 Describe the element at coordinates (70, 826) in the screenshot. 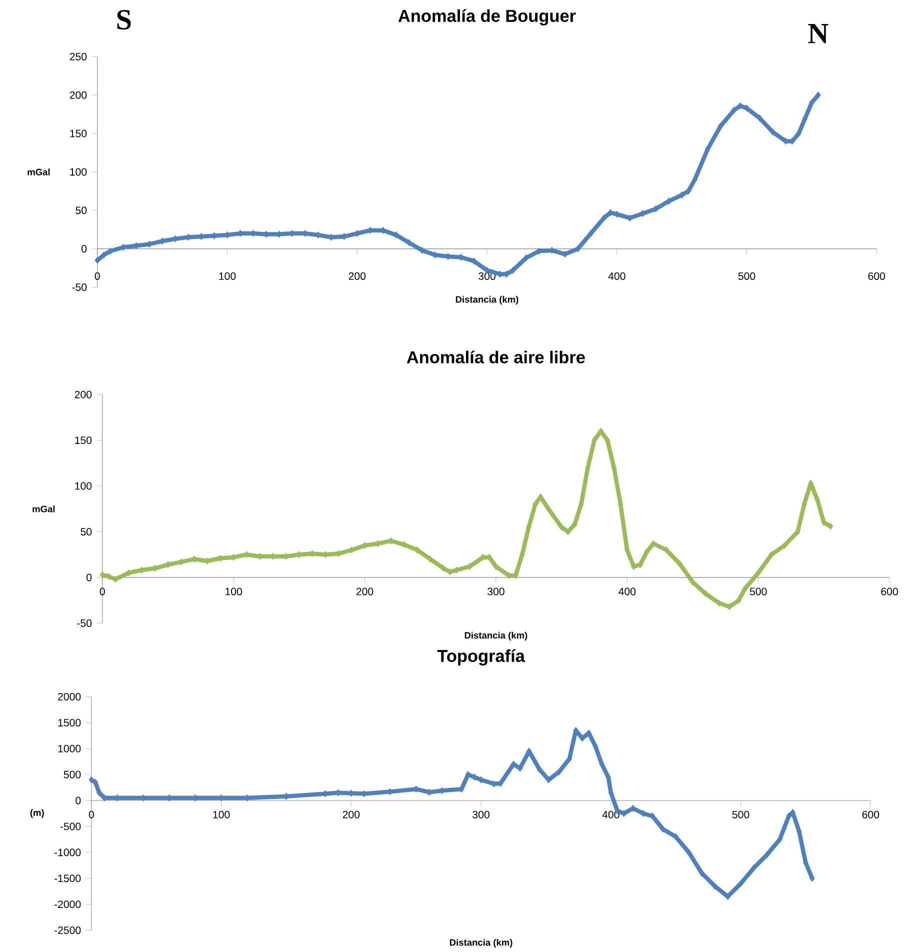

I see `y-tick-label: -500` at that location.